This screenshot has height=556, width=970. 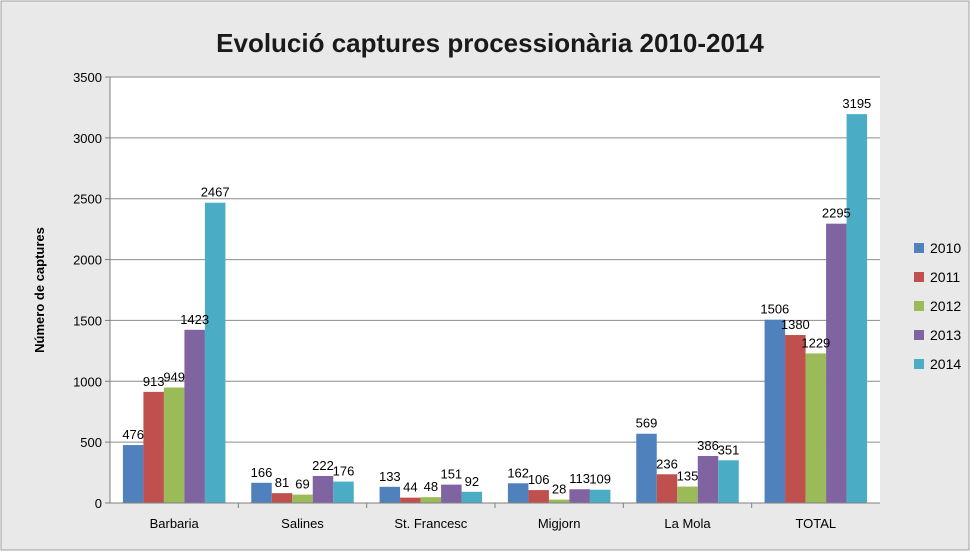 I want to click on bar-2012-barbaria, so click(x=174, y=445).